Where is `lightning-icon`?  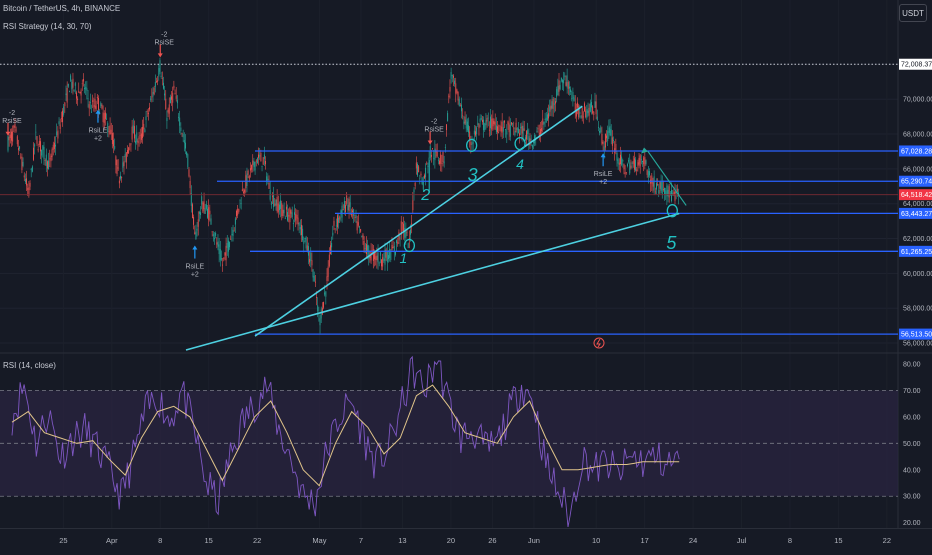 lightning-icon is located at coordinates (598, 343).